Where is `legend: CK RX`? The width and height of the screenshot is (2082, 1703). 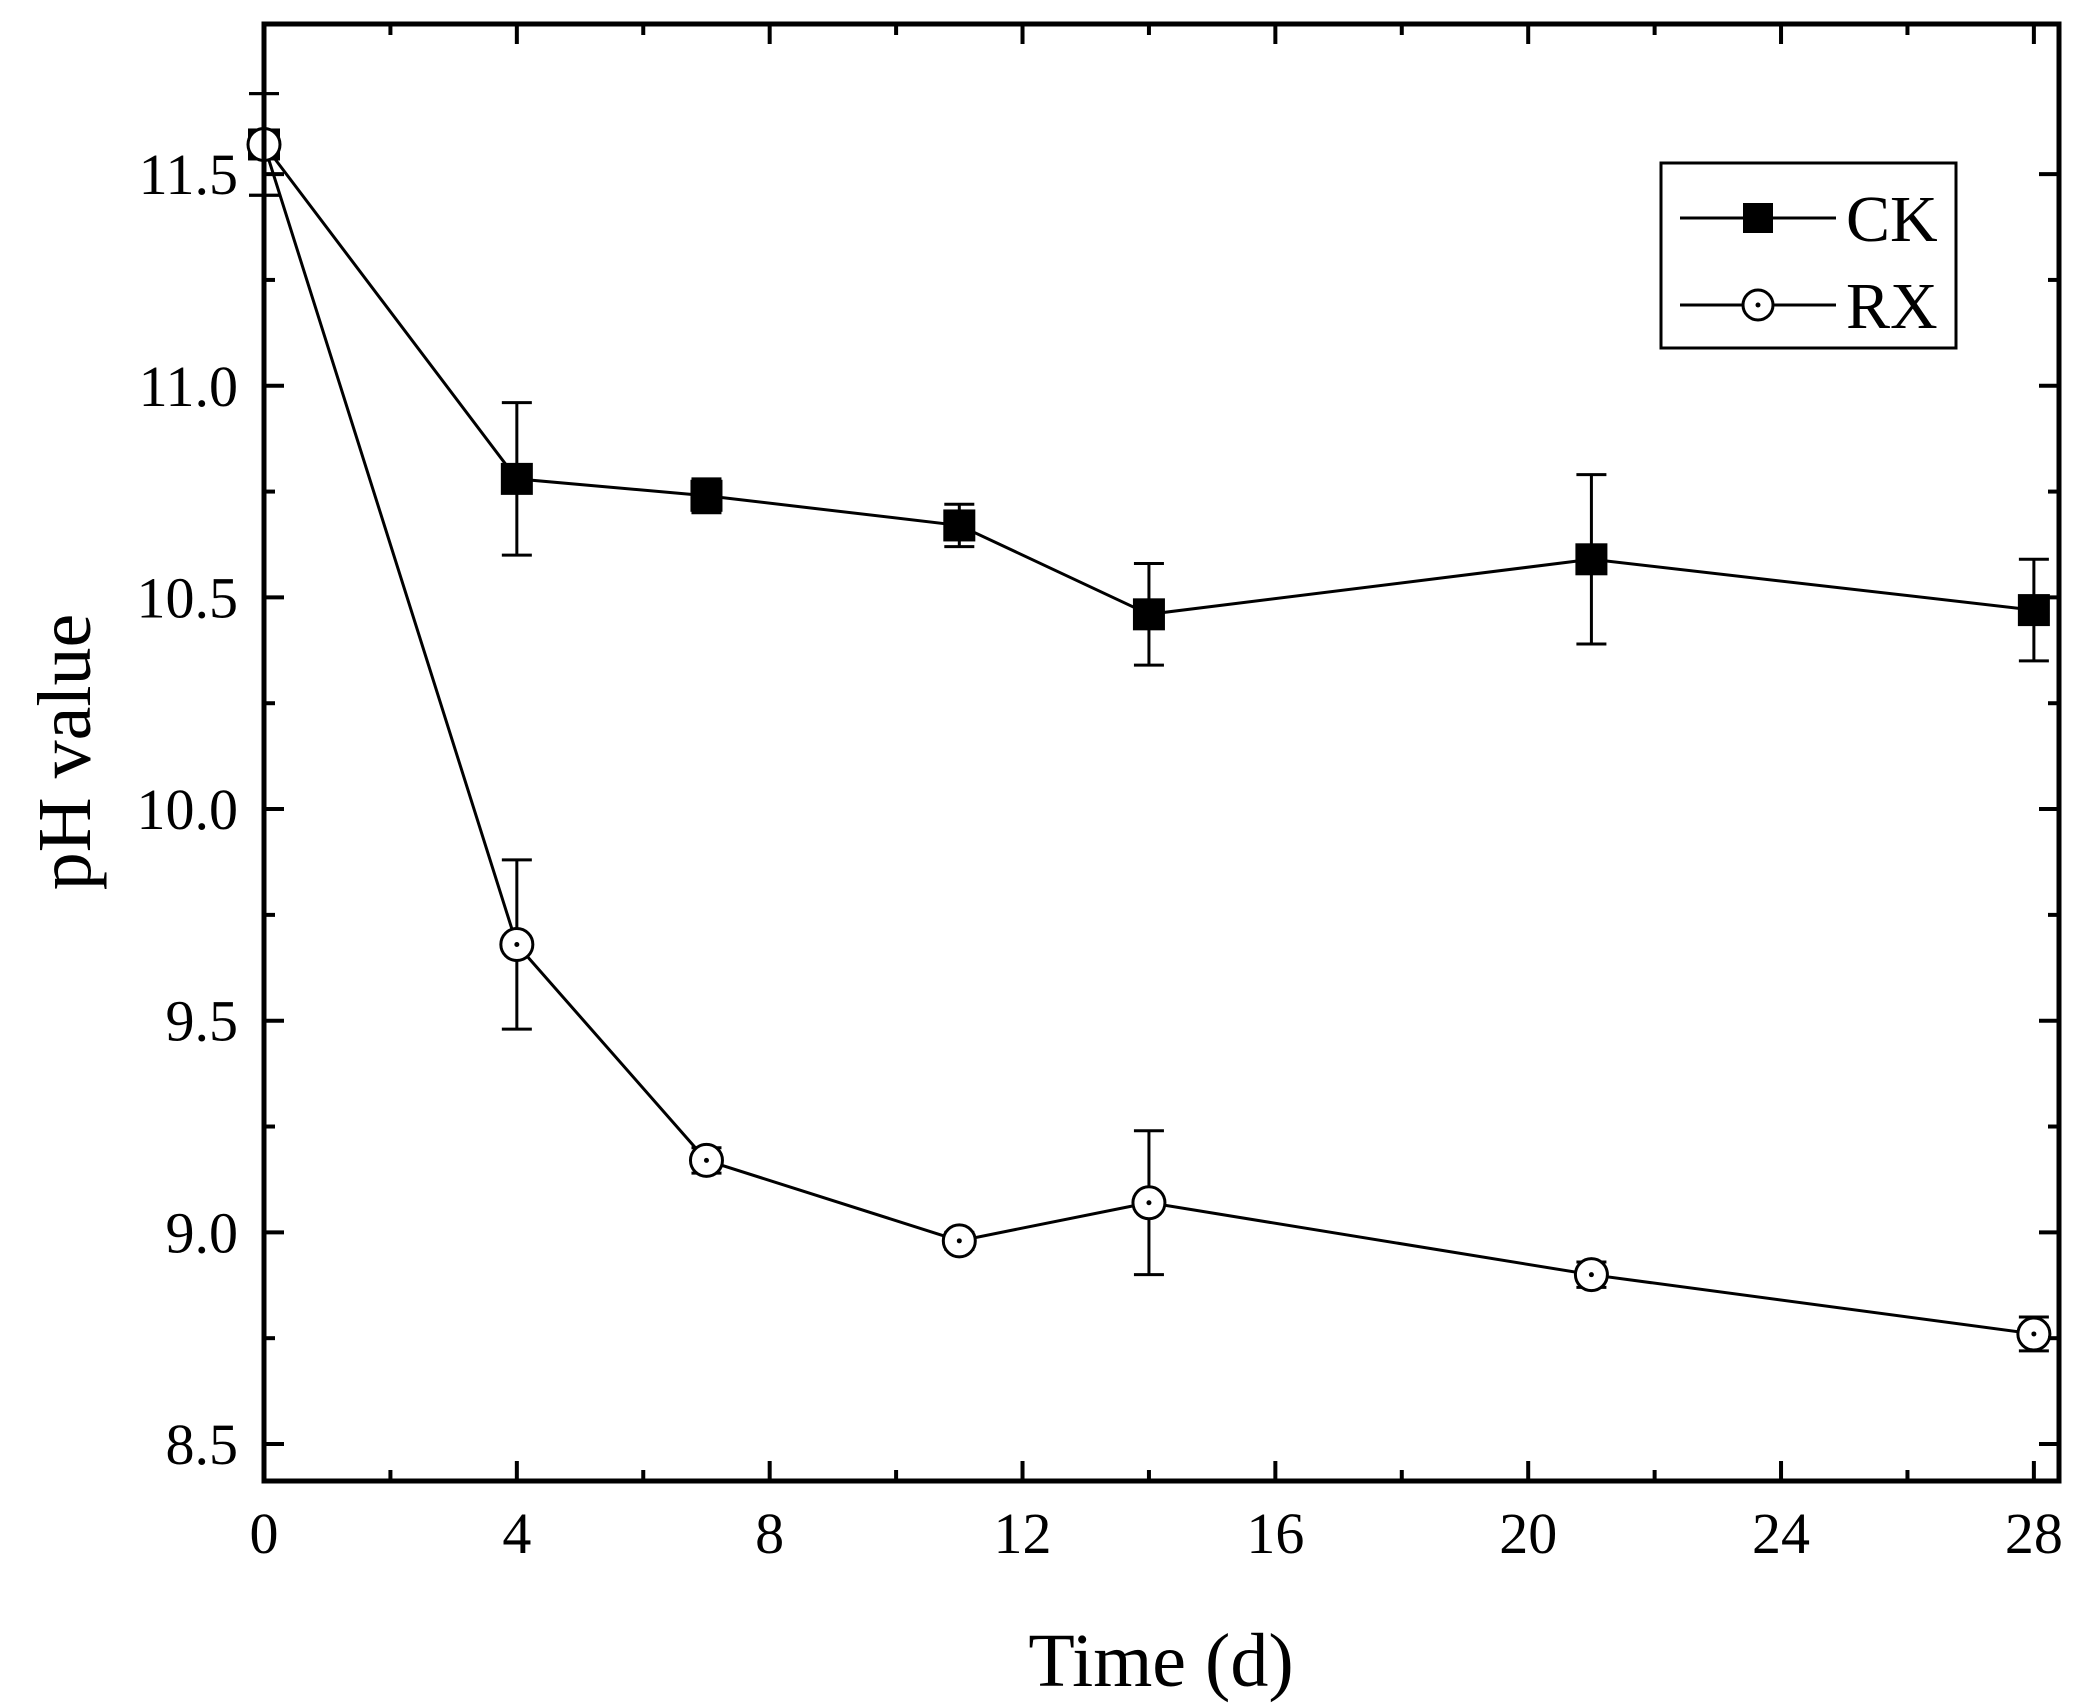
legend: CK RX is located at coordinates (1808, 255).